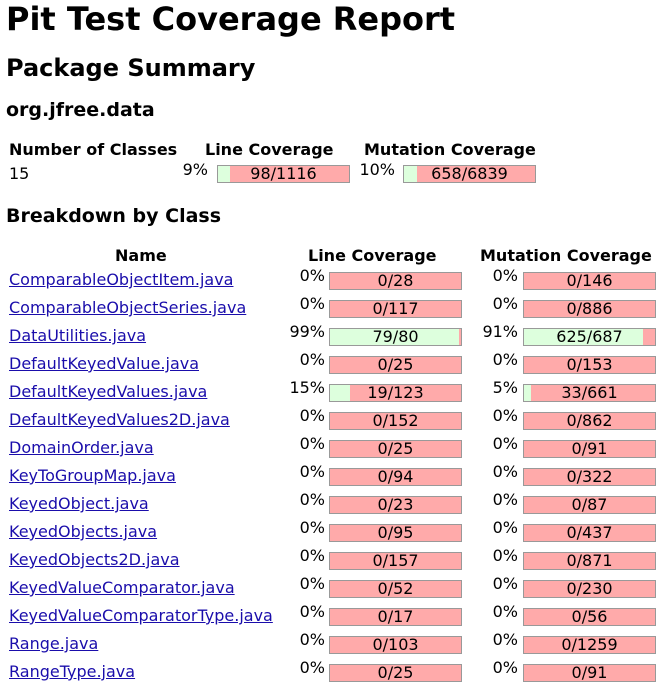 Image resolution: width=670 pixels, height=698 pixels. Describe the element at coordinates (589, 365) in the screenshot. I see `mutation-coverage-ratio: 0/153` at that location.